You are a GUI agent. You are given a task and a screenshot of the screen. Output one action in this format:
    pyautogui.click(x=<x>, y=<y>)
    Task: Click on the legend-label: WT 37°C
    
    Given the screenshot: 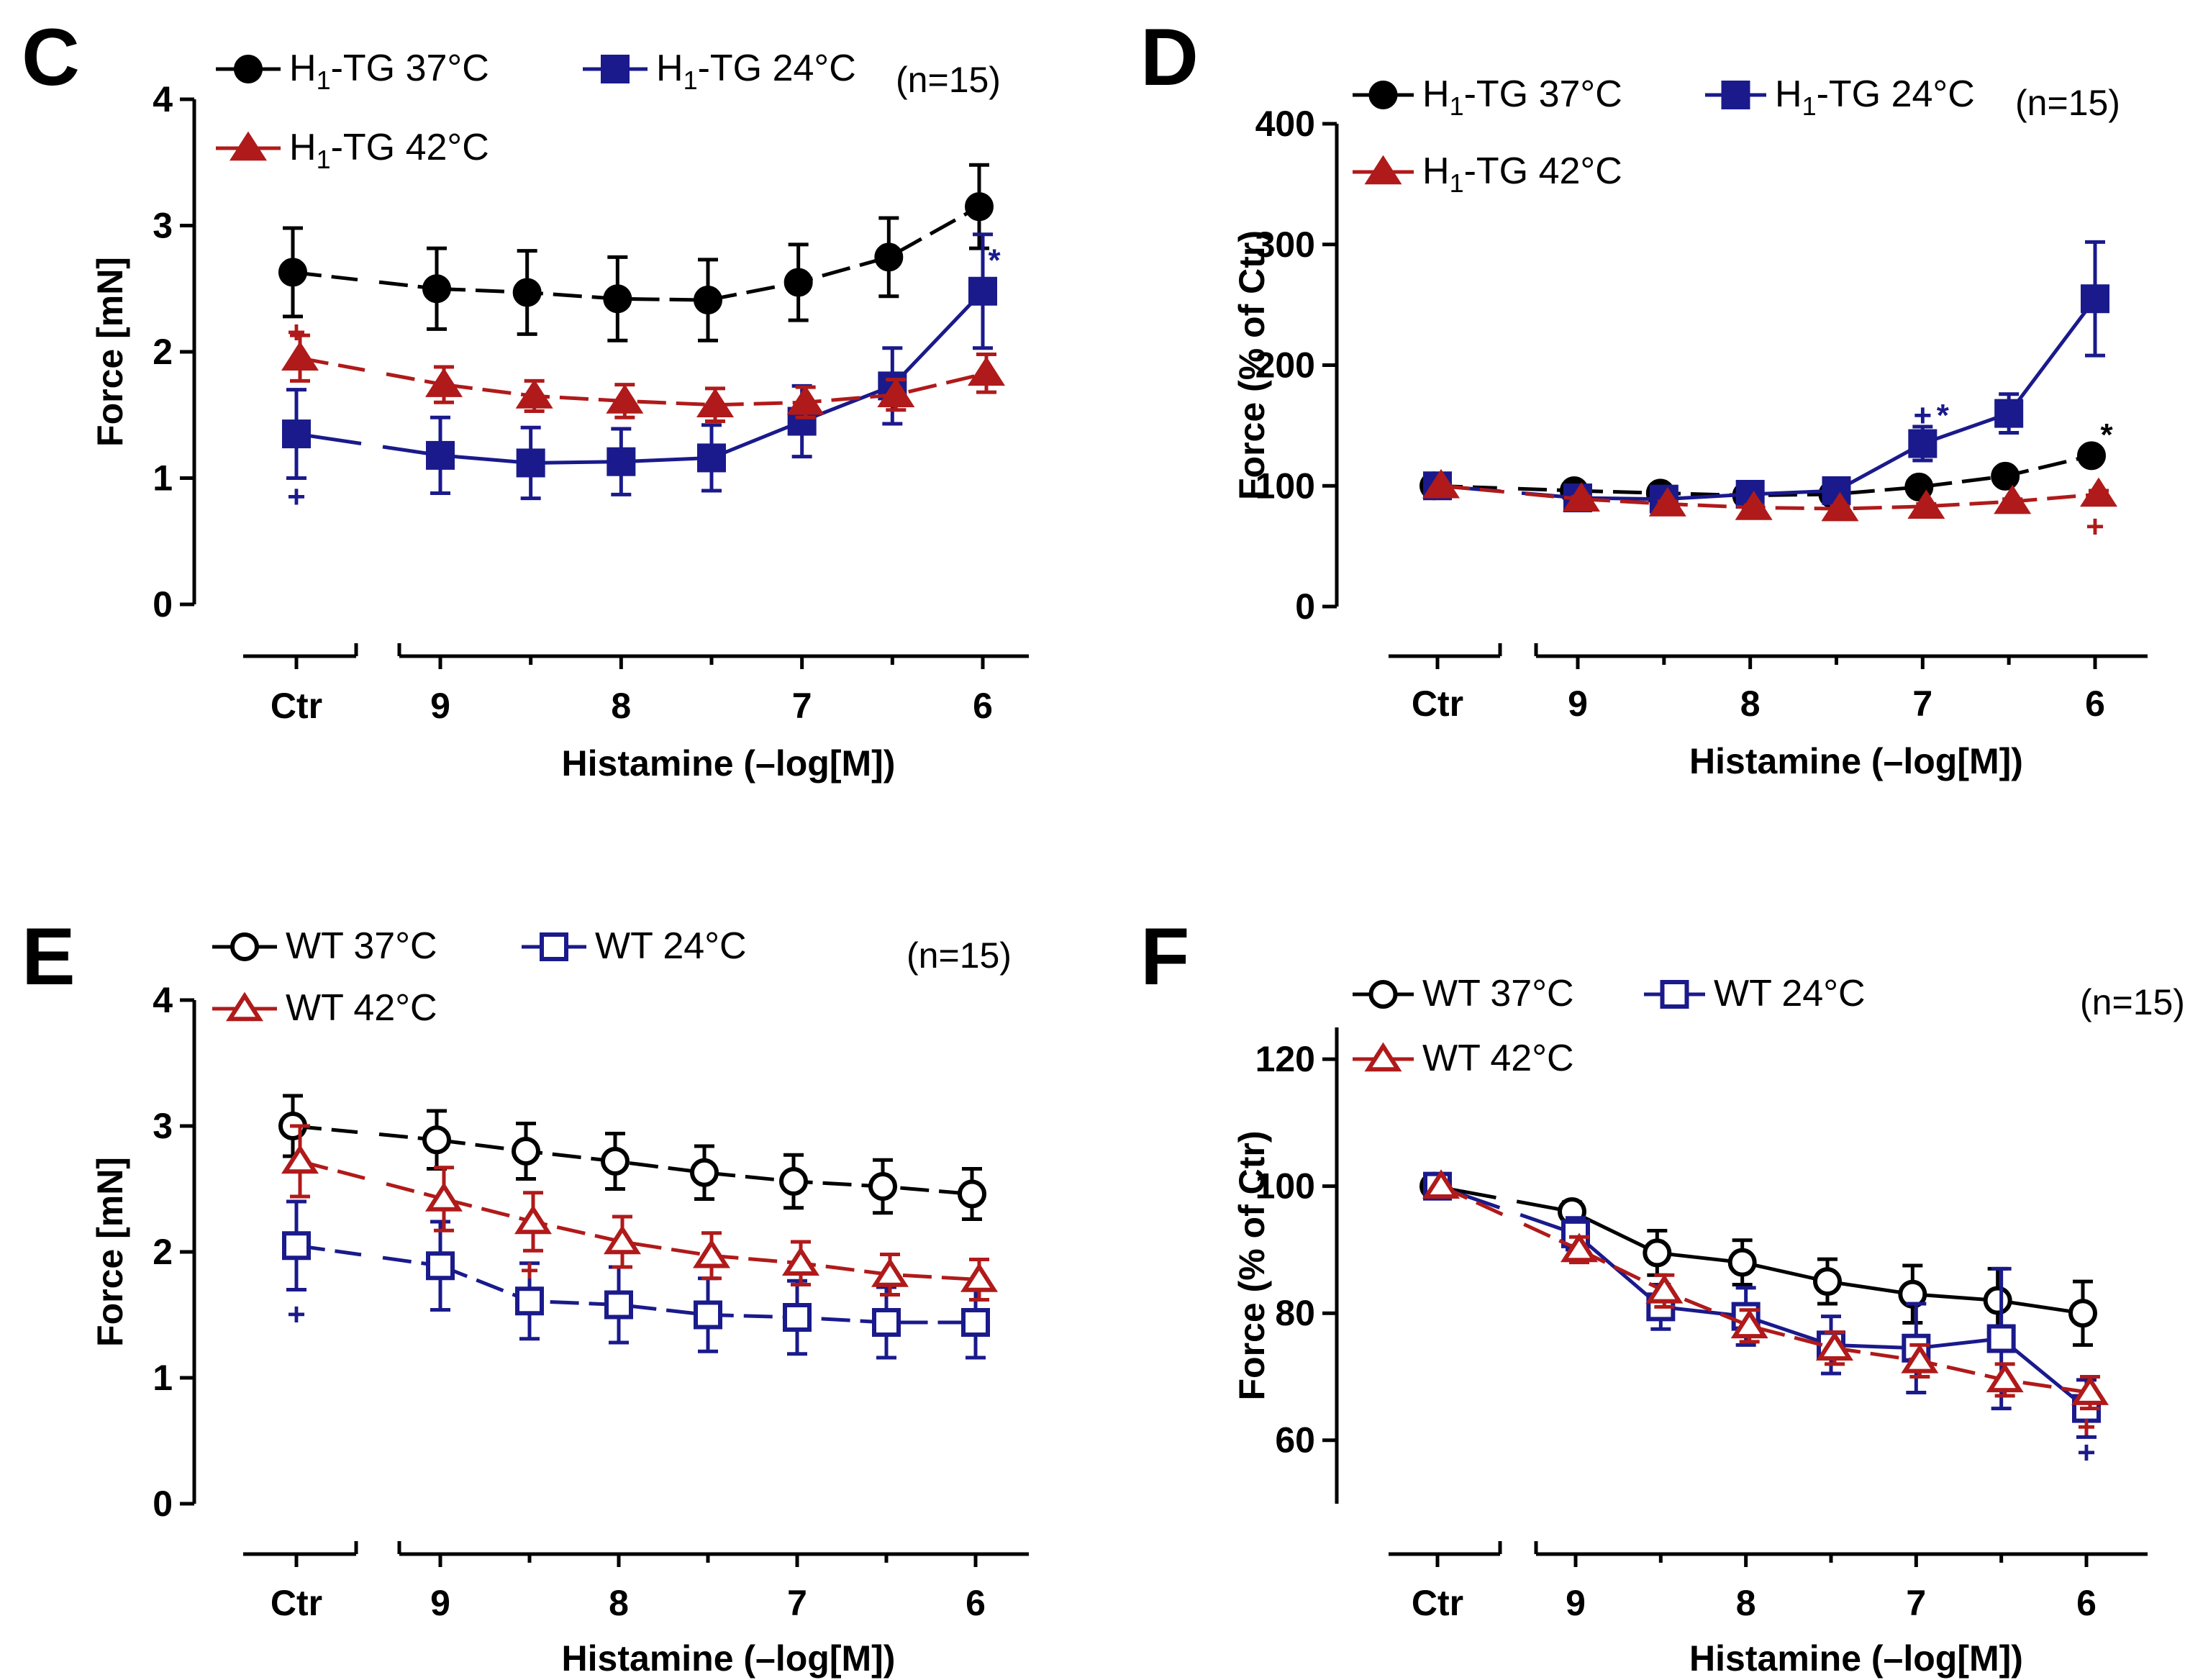 What is the action you would take?
    pyautogui.click(x=1498, y=993)
    